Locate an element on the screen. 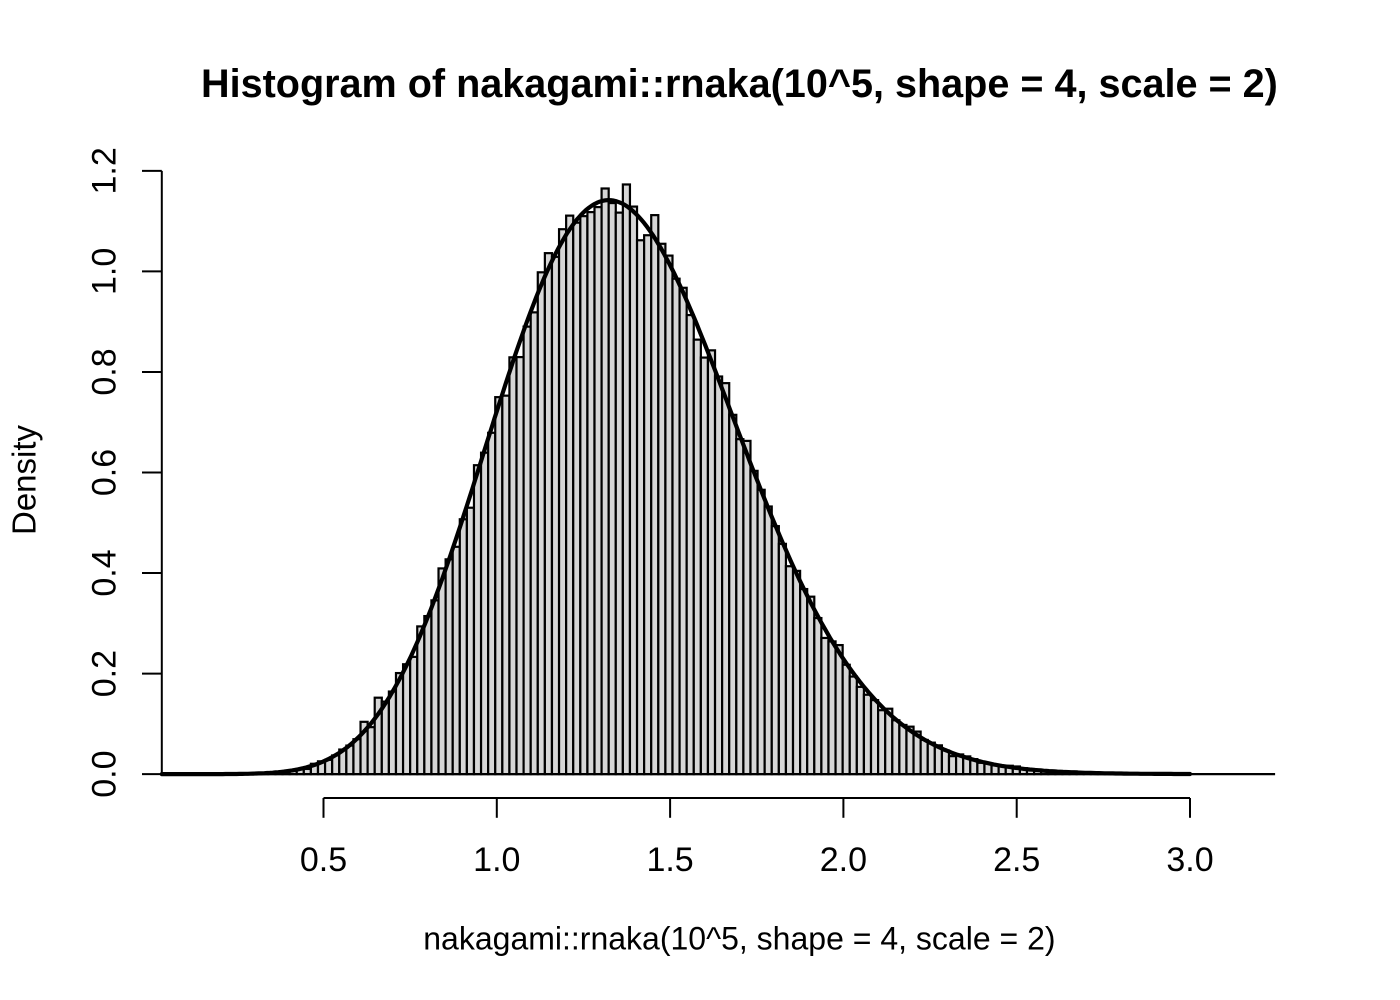 This screenshot has height=1000, width=1400. svg-text: 3.0 is located at coordinates (1189, 860).